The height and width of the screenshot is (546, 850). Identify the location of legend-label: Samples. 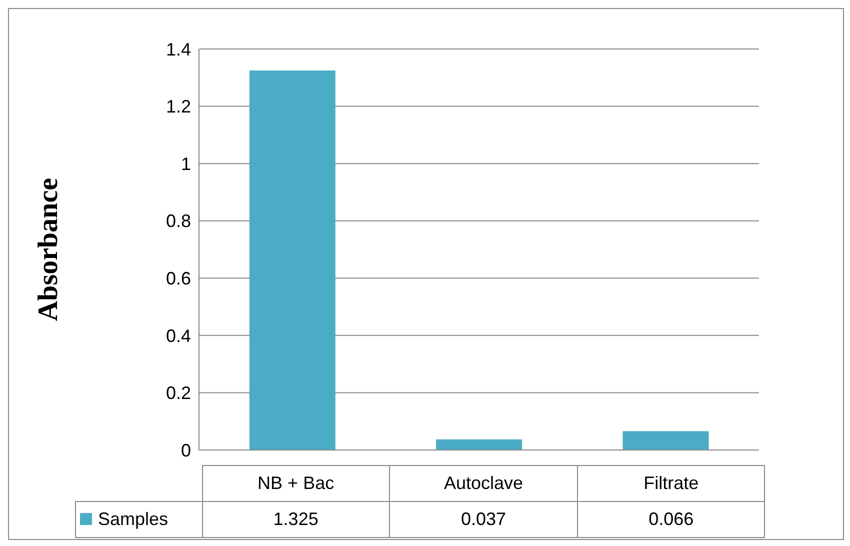
(132, 519).